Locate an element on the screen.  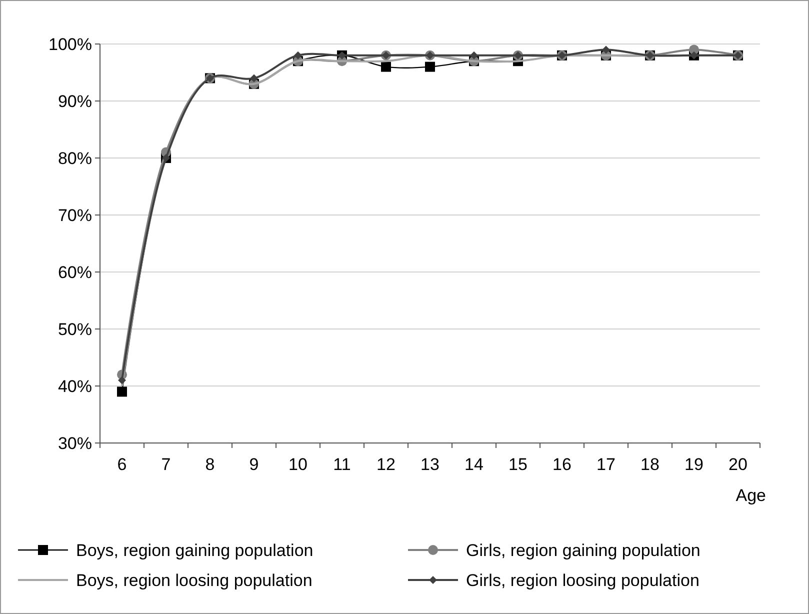
y-tick-label: 100% is located at coordinates (70, 44).